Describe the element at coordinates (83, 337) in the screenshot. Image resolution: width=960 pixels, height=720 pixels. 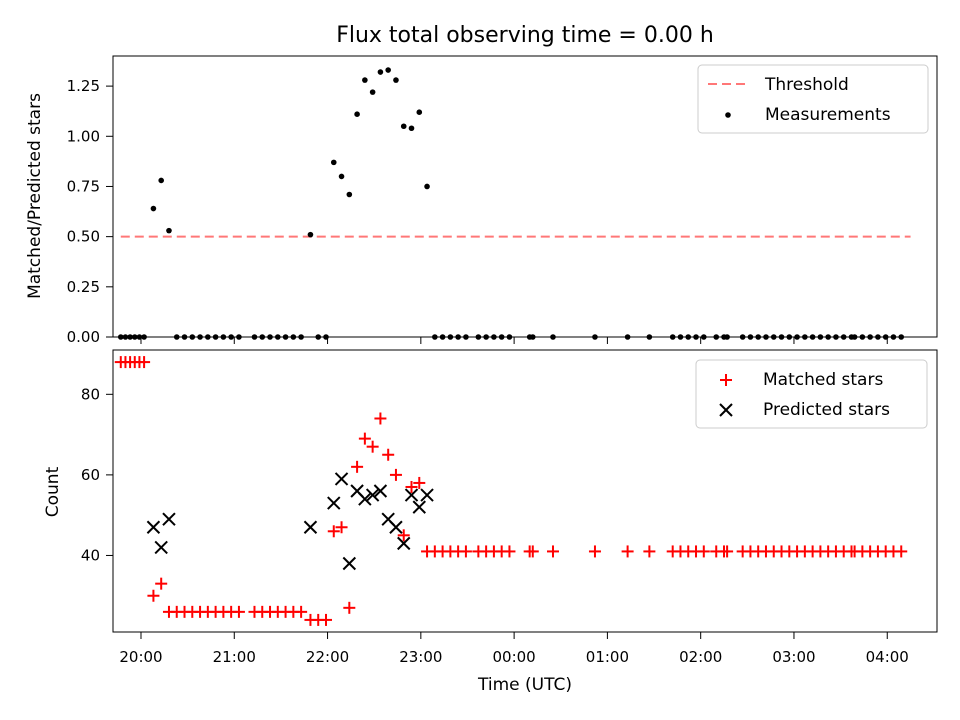
I see `top-y-tick-label: 0.00` at that location.